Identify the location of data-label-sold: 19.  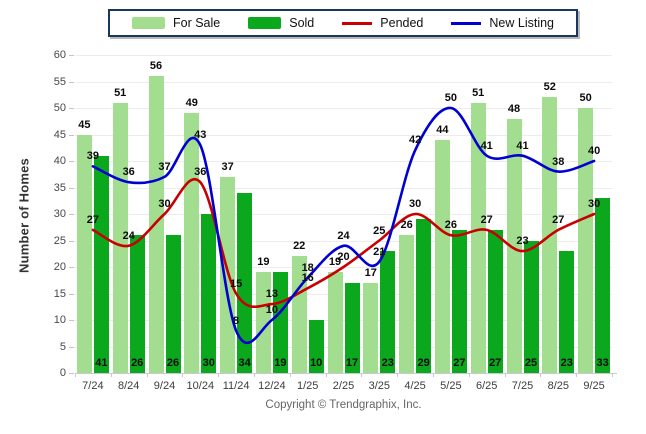
(280, 363).